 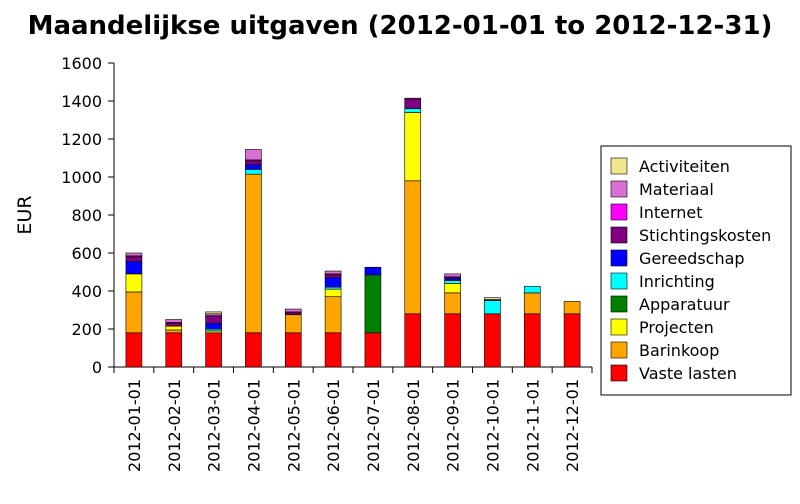 I want to click on legend-label: Barinkoop, so click(x=679, y=350).